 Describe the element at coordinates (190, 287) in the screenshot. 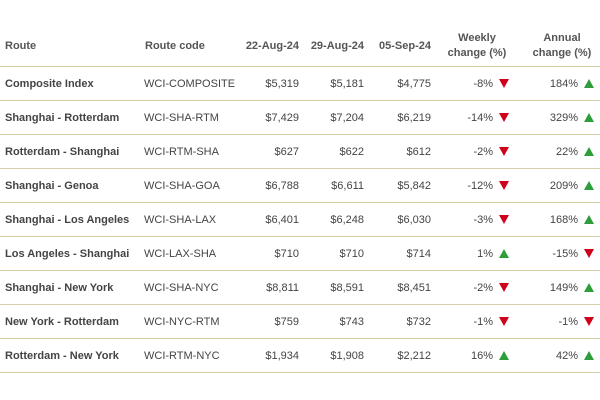

I see `route-code: WCI-SHA-NYC` at that location.